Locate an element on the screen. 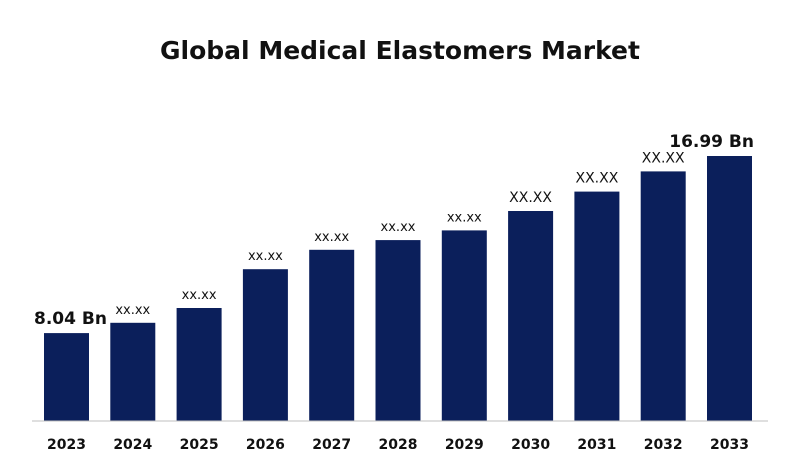 The width and height of the screenshot is (793, 460). x-tick-label-2030: 2030 is located at coordinates (530, 445).